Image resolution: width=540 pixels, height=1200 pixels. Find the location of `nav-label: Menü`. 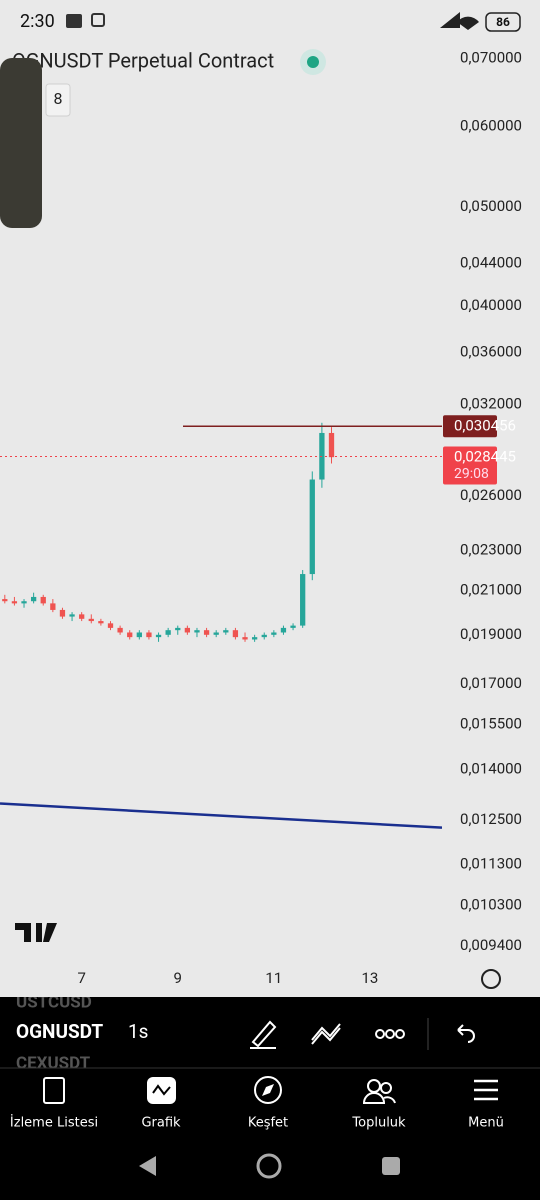

nav-label: Menü is located at coordinates (486, 1123).